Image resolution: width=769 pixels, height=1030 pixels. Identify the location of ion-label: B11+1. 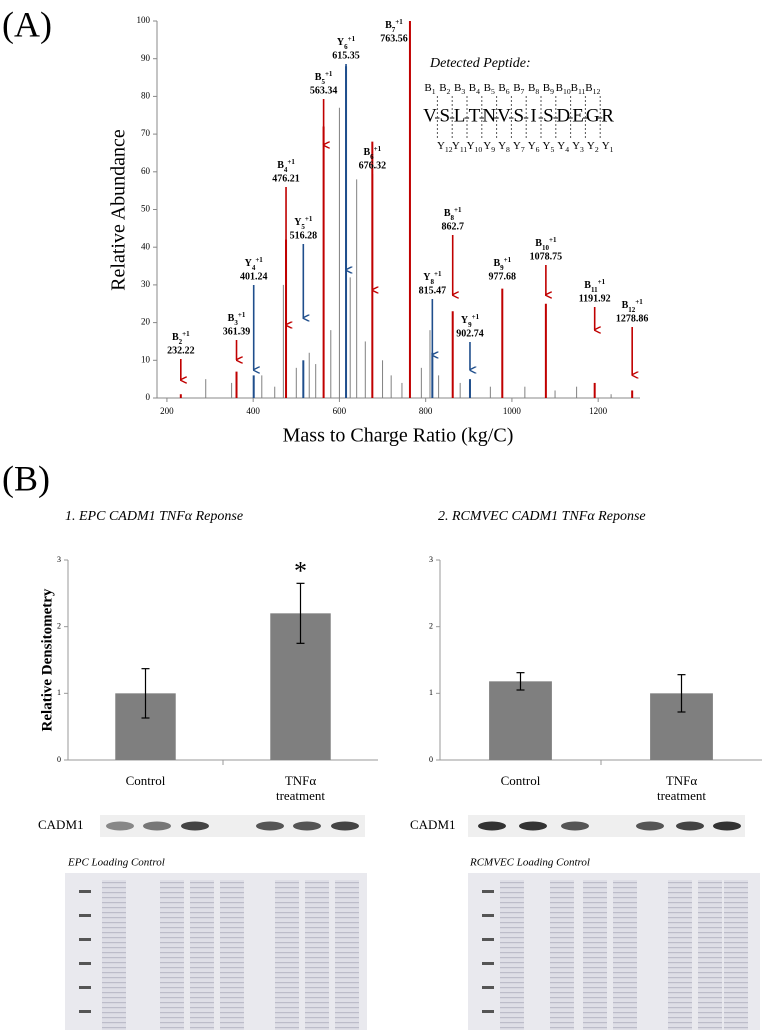
(594, 286).